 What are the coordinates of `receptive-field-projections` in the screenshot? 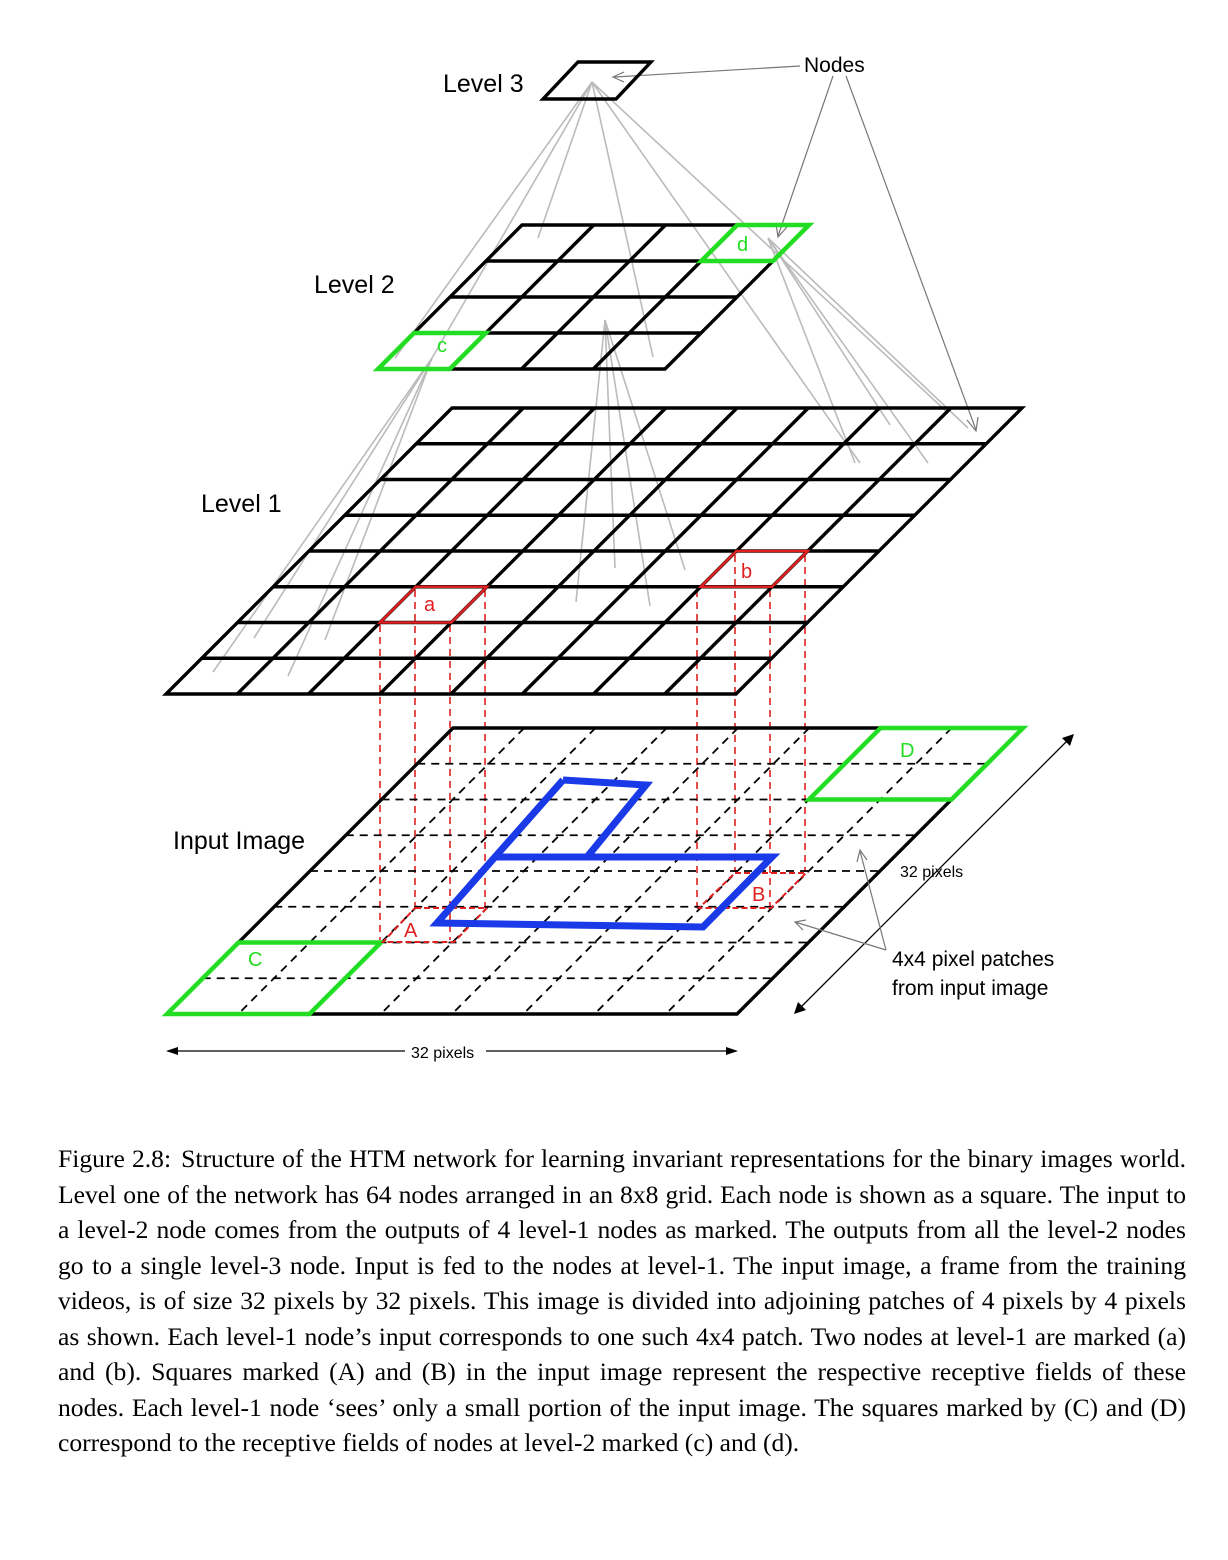 It's located at (592, 747).